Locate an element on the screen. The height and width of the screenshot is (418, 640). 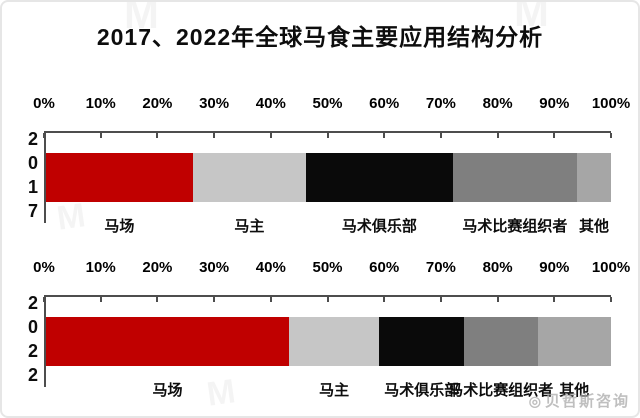
page-title: 2017、2022年全球马食主要应用结构分析 is located at coordinates (320, 37).